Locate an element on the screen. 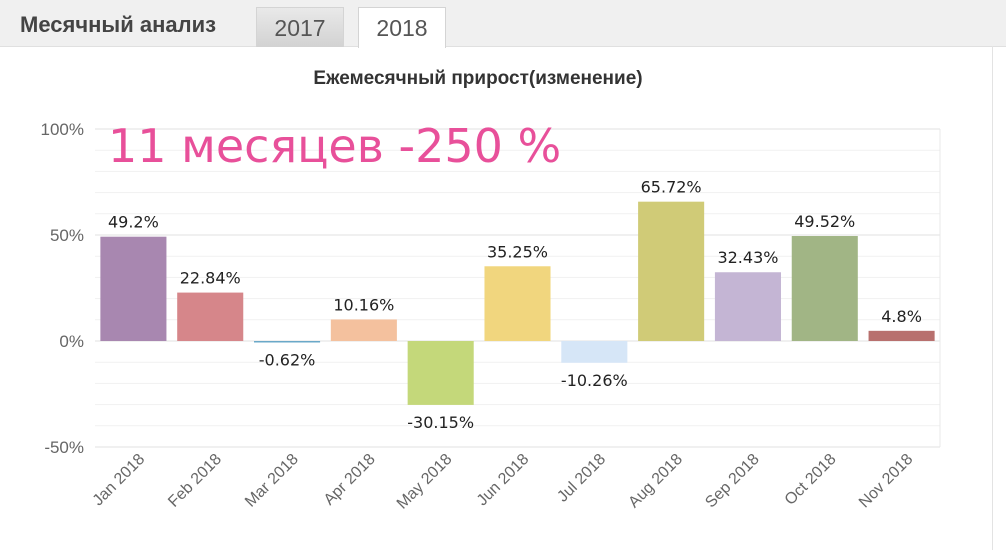 The width and height of the screenshot is (1006, 550). tab-2018: 2018 is located at coordinates (402, 27).